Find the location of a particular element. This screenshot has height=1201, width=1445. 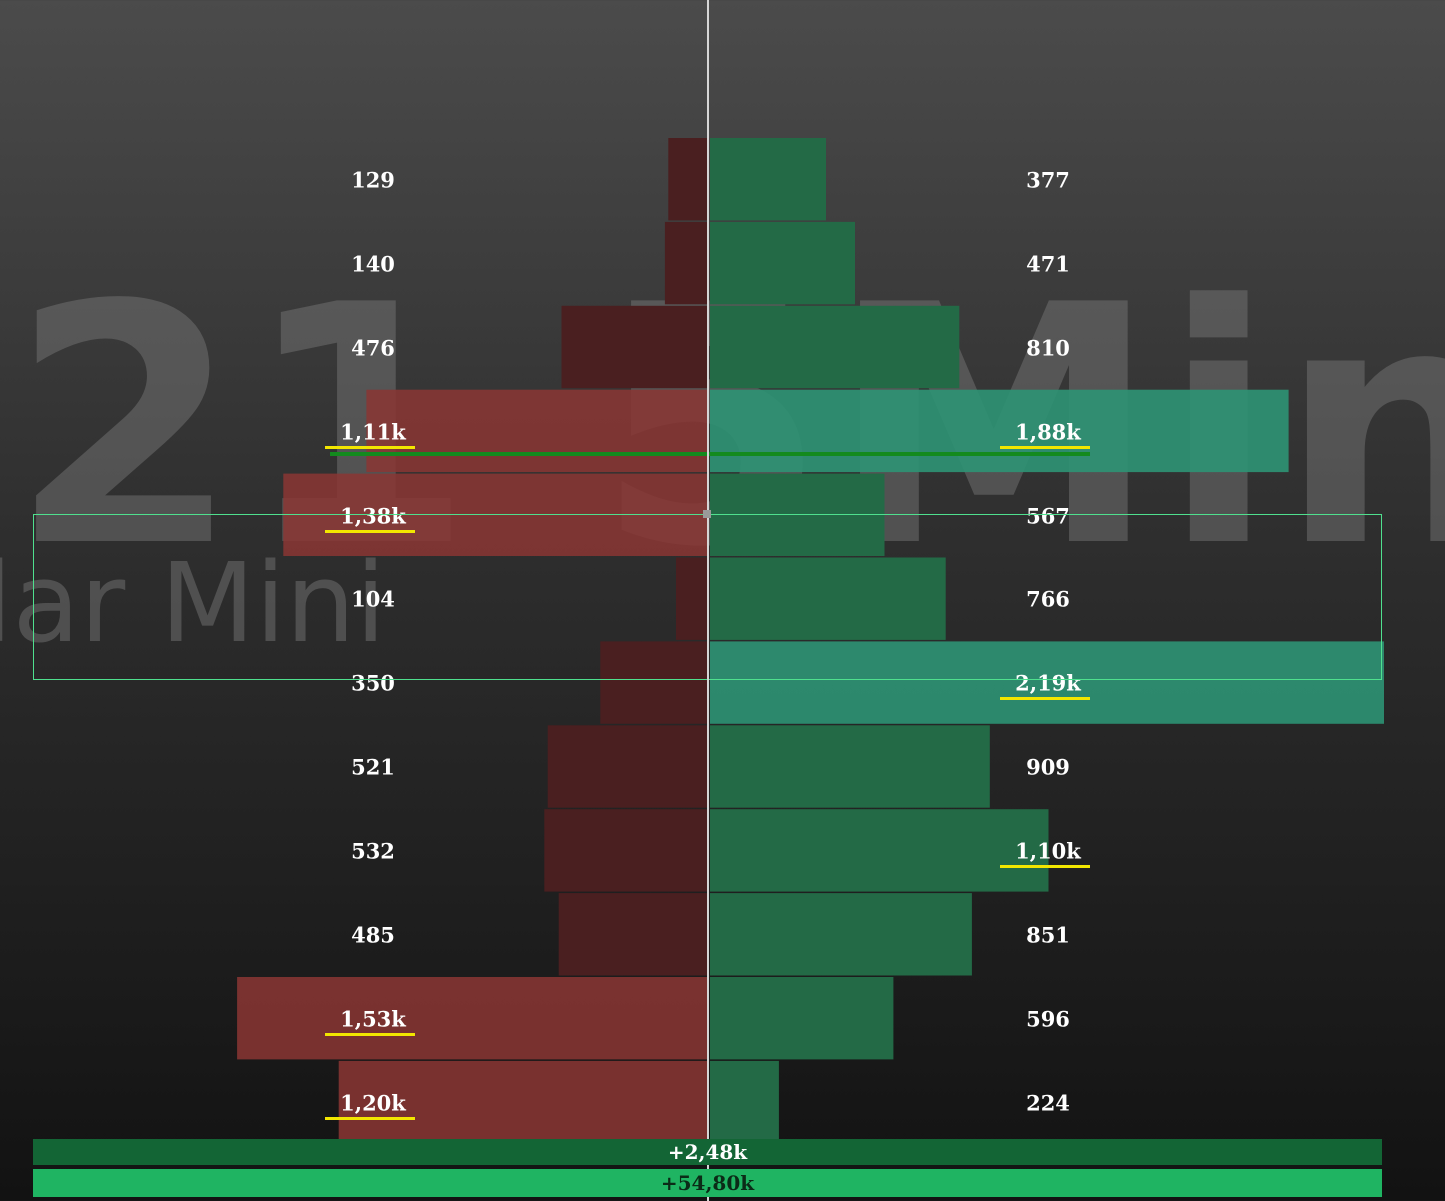

sell-value-label: 1,20k is located at coordinates (373, 1103).